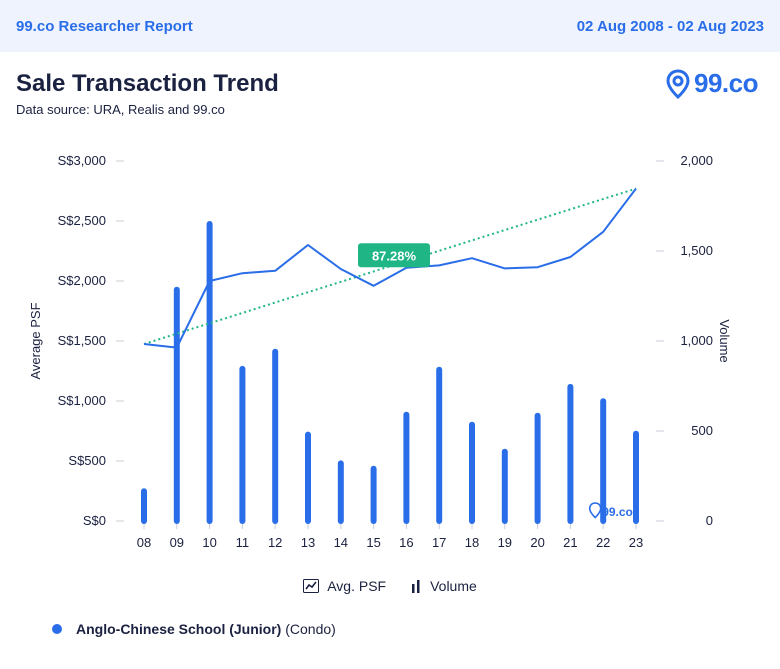  Describe the element at coordinates (310, 629) in the screenshot. I see `school-type: (Condo)` at that location.